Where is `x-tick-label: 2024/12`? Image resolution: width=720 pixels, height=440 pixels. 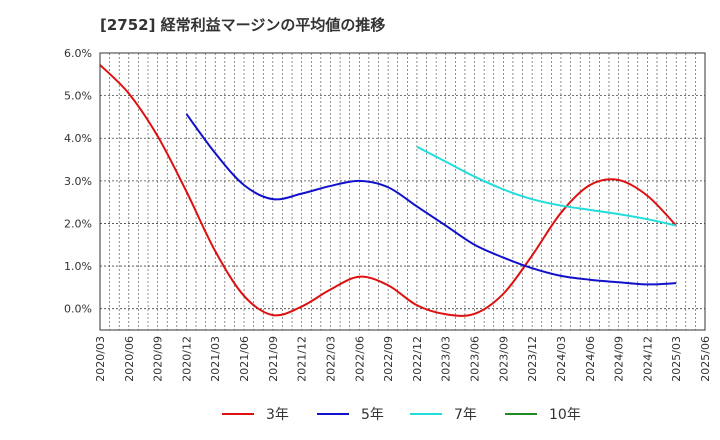 x-tick-label: 2024/12 is located at coordinates (647, 359).